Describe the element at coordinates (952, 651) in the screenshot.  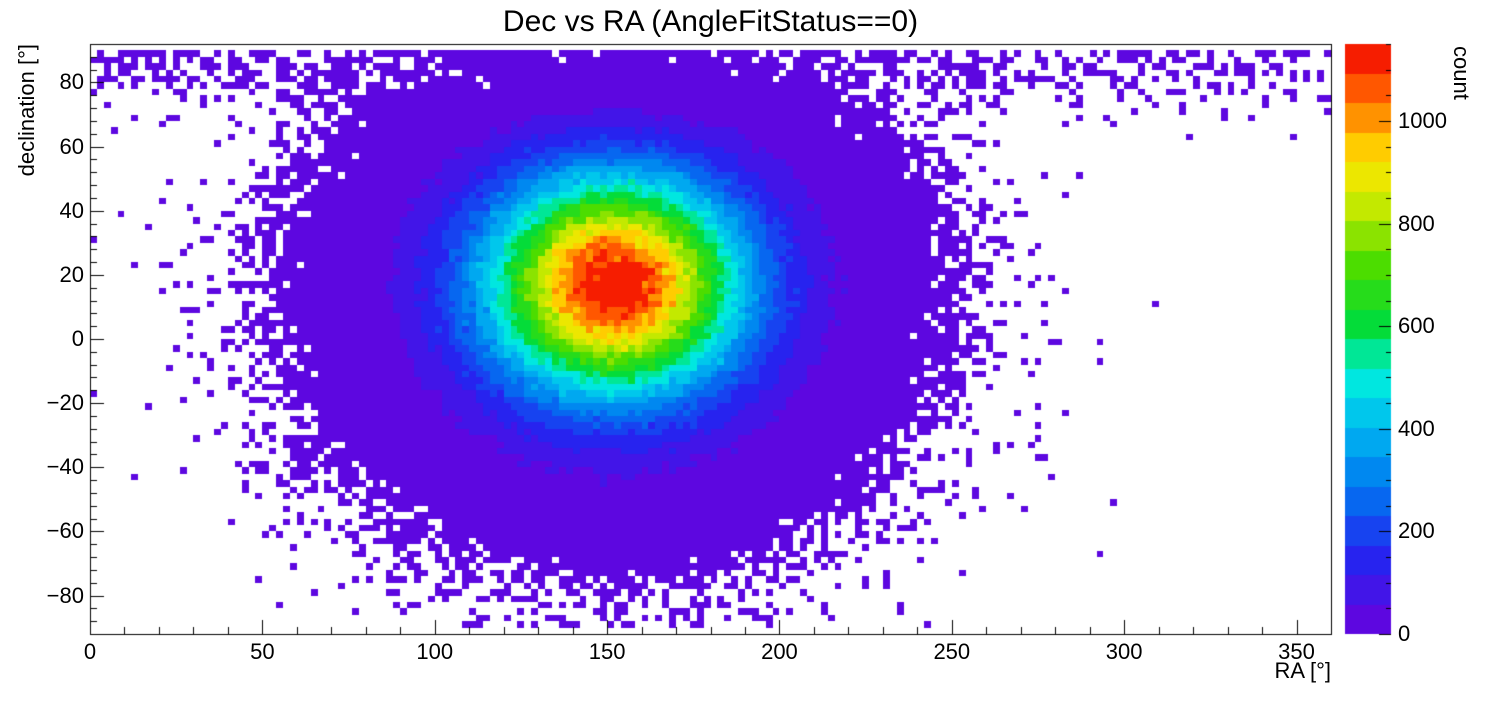
I see `x-tick-label: 250` at that location.